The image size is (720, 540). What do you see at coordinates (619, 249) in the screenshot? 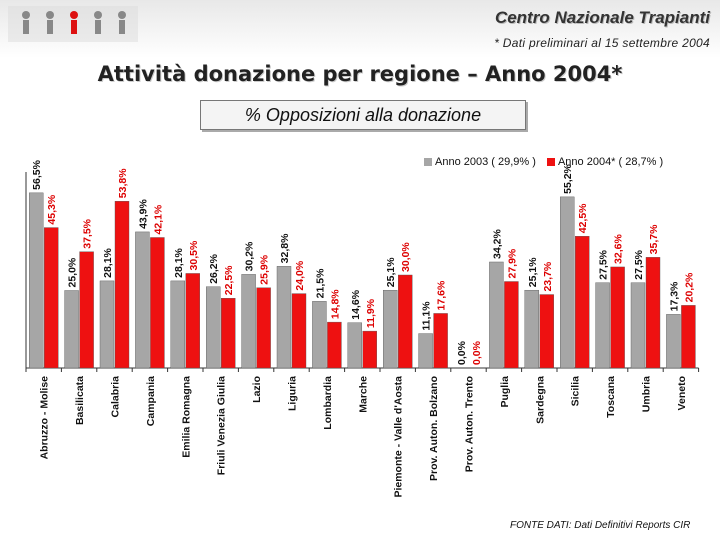
I see `data-label-2004: 32,6%` at bounding box center [619, 249].